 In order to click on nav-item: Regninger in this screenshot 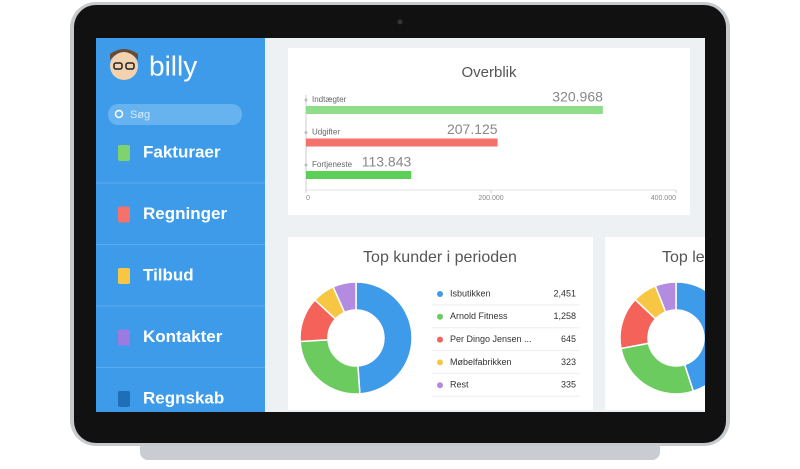, I will do `click(185, 213)`.